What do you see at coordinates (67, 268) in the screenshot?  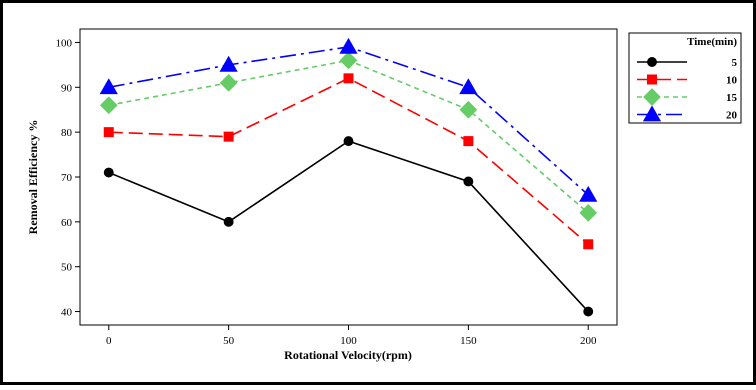 I see `y-tick-label: 50` at bounding box center [67, 268].